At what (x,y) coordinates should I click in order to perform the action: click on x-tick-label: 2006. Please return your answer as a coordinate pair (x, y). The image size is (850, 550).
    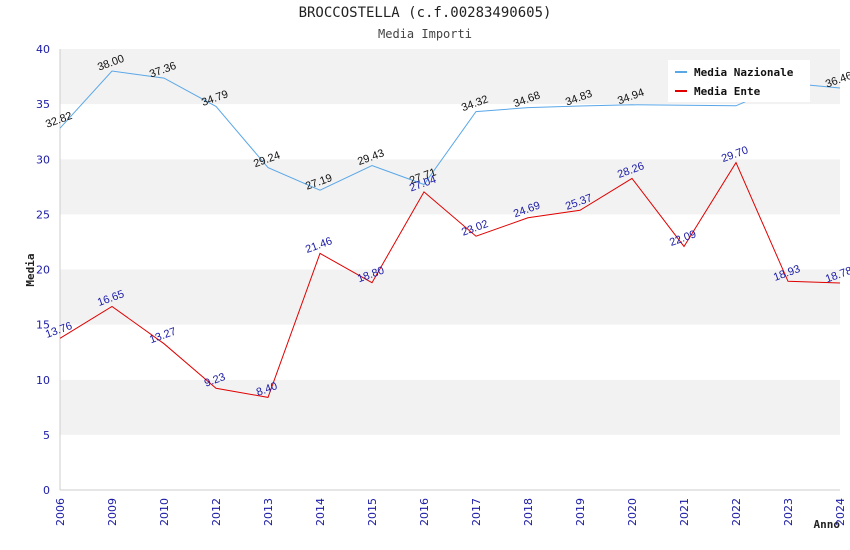
    Looking at the image, I should click on (60, 512).